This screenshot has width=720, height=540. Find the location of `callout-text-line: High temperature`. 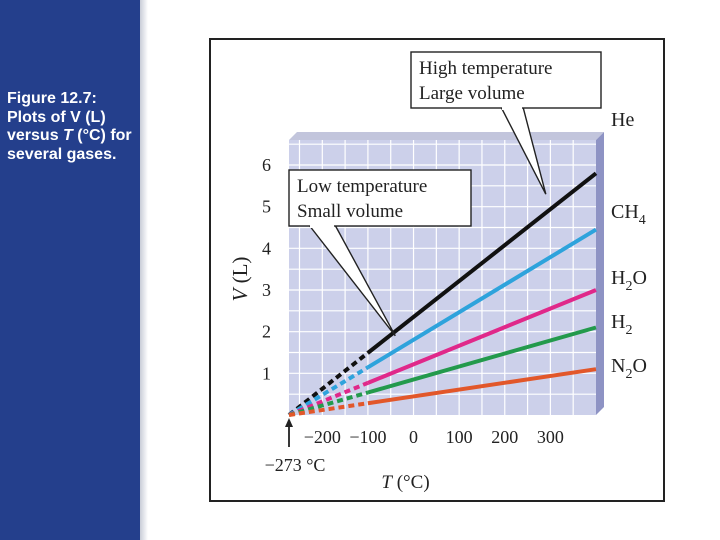

callout-text-line: High temperature is located at coordinates (485, 68).